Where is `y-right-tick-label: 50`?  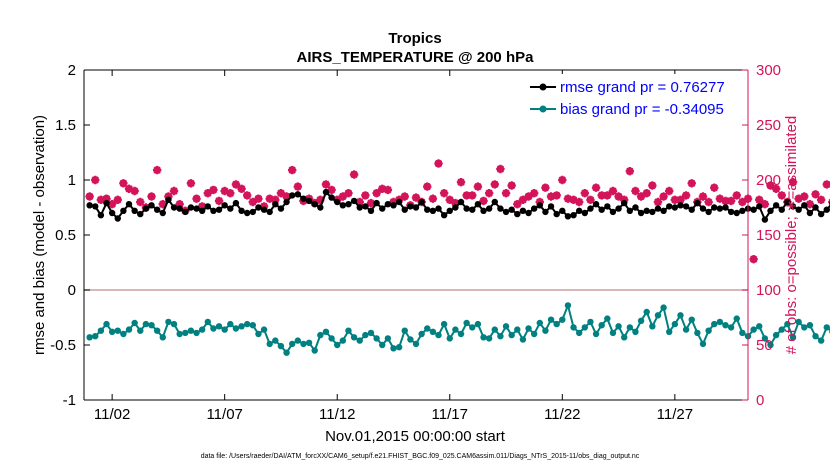
y-right-tick-label: 50 is located at coordinates (764, 345).